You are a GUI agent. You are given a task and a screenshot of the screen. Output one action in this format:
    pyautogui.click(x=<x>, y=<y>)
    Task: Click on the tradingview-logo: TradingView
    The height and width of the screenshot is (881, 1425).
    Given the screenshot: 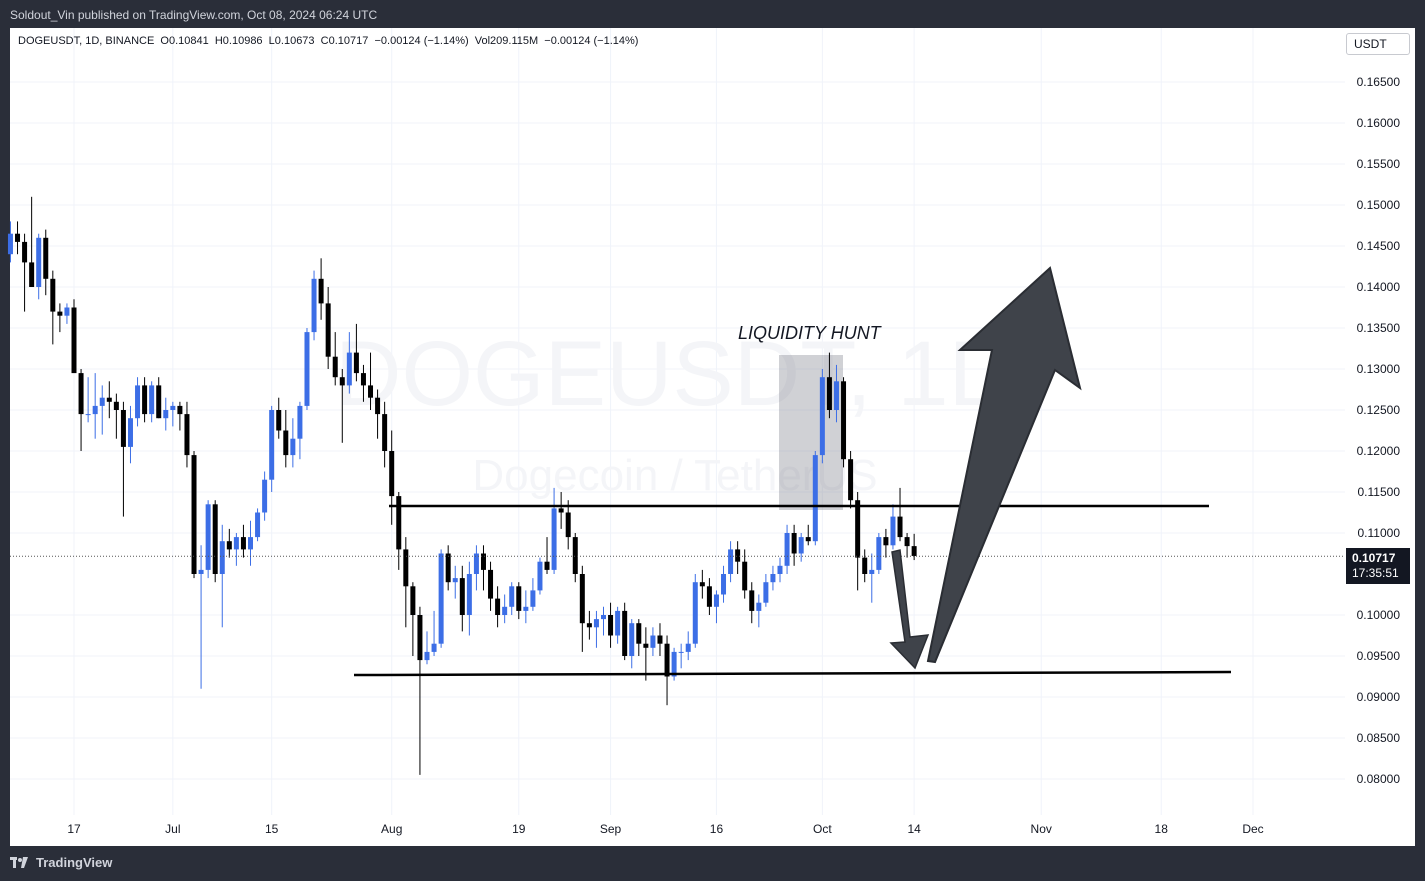 What is the action you would take?
    pyautogui.click(x=61, y=862)
    